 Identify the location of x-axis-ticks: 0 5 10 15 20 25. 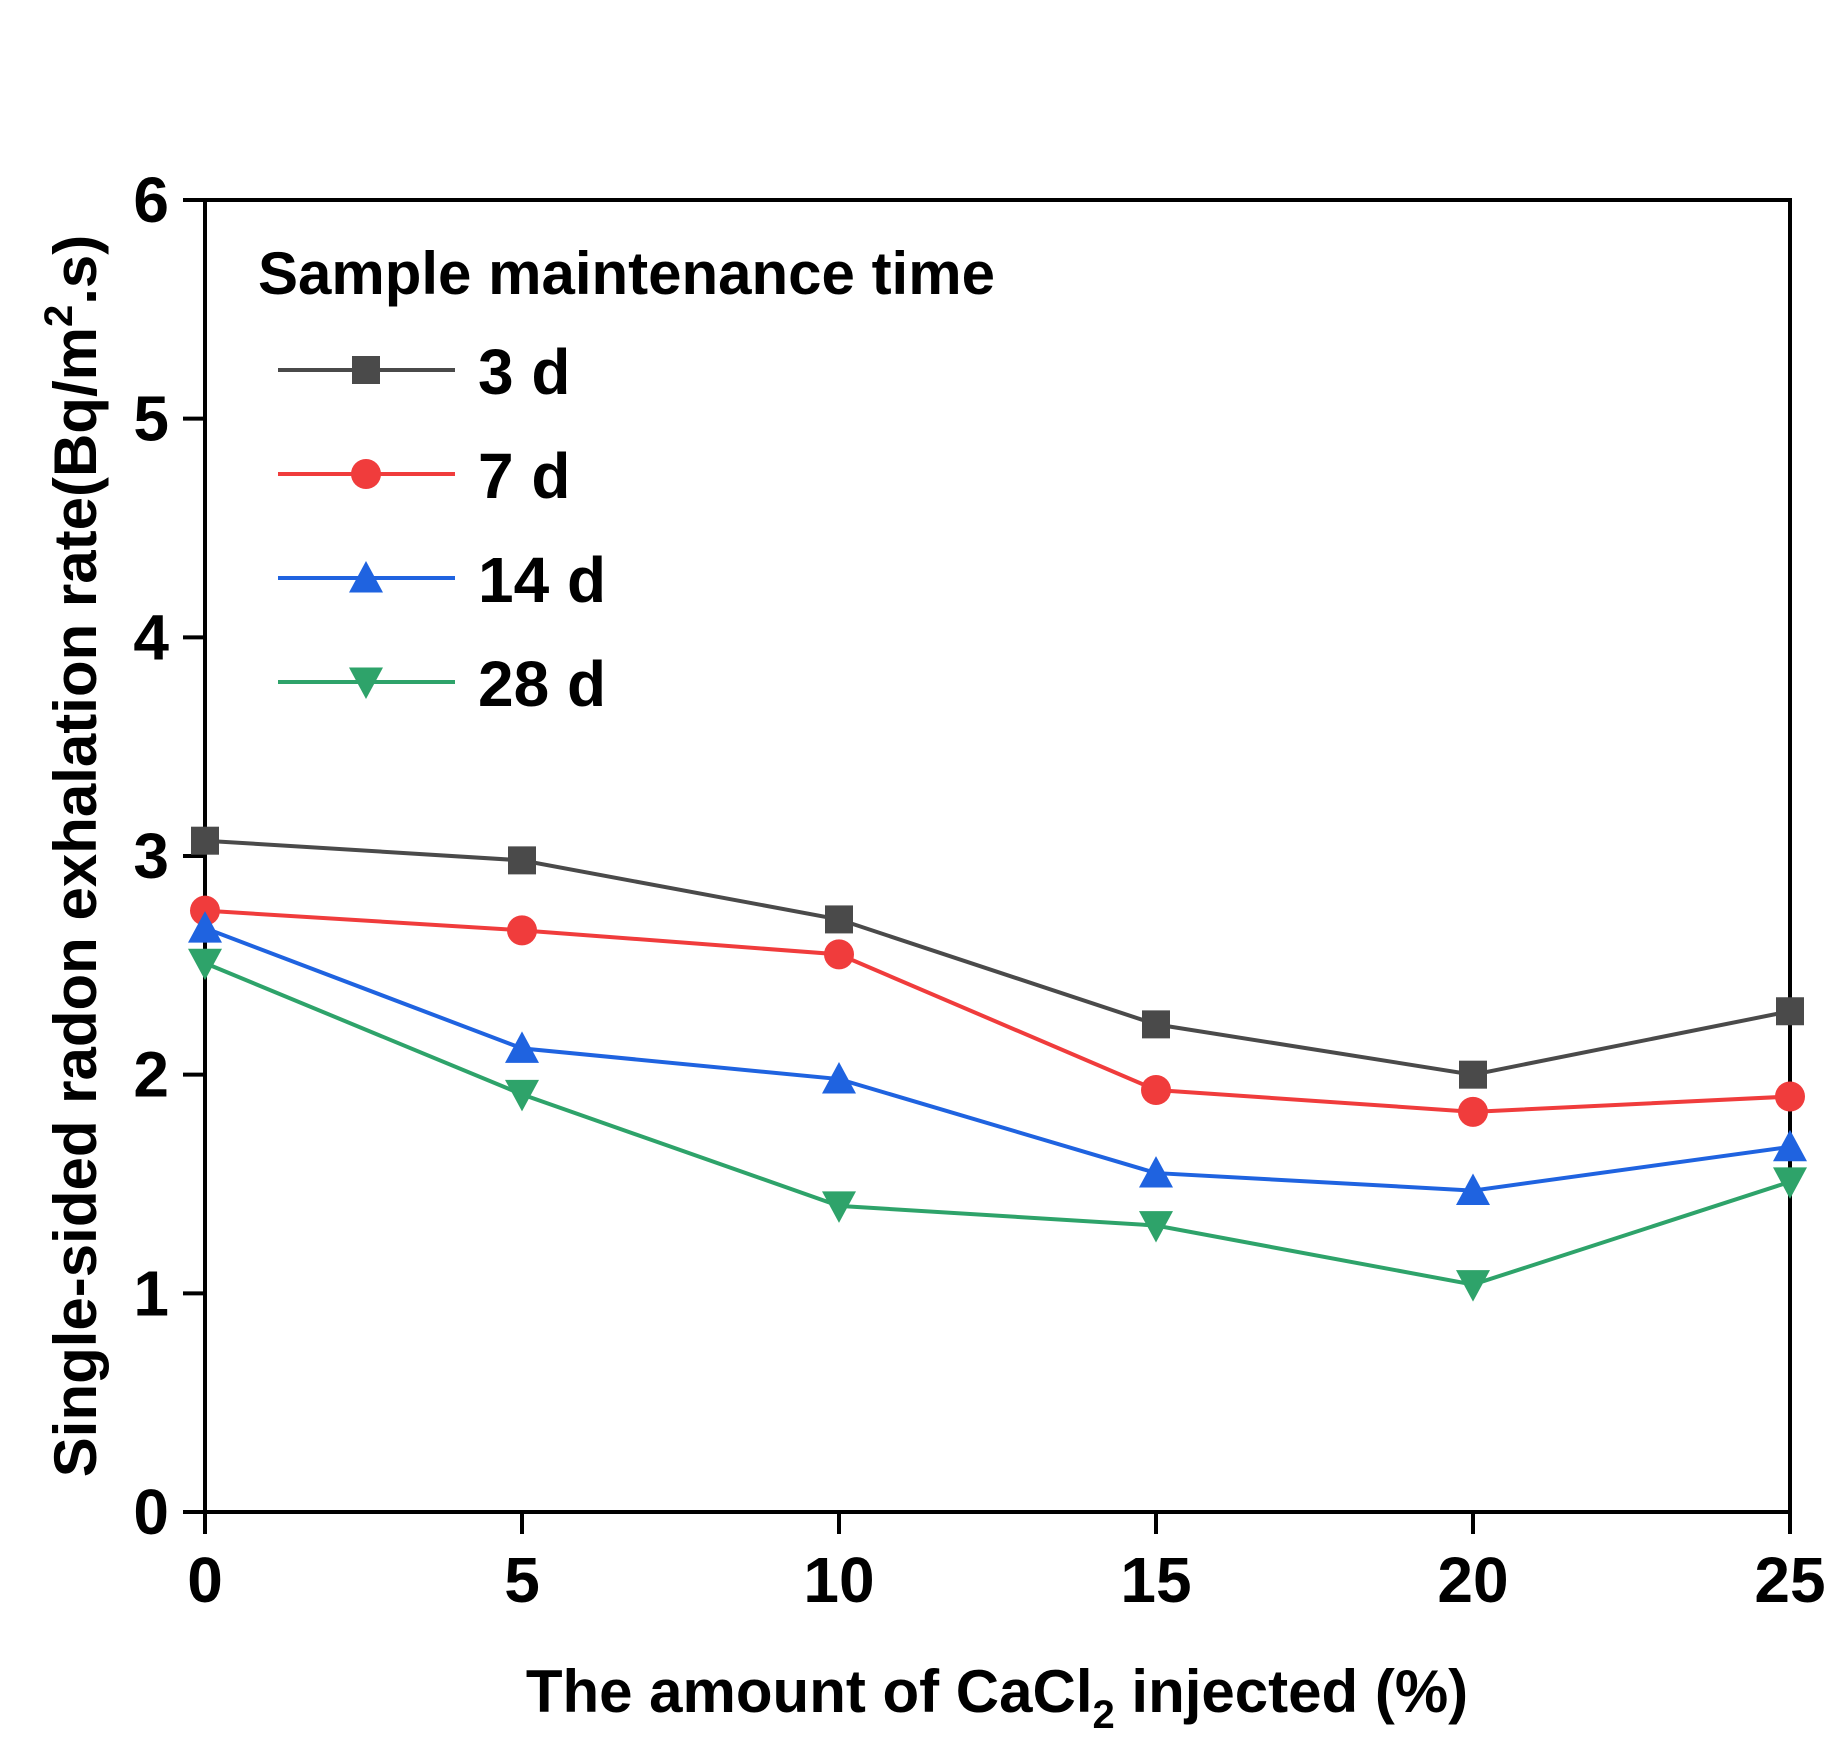
(1006, 1564).